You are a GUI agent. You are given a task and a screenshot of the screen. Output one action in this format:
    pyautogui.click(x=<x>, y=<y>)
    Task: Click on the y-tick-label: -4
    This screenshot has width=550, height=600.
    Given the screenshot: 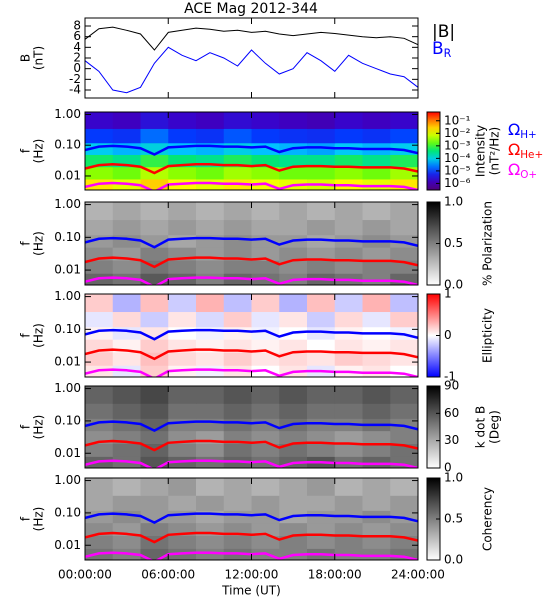 What is the action you would take?
    pyautogui.click(x=75, y=90)
    